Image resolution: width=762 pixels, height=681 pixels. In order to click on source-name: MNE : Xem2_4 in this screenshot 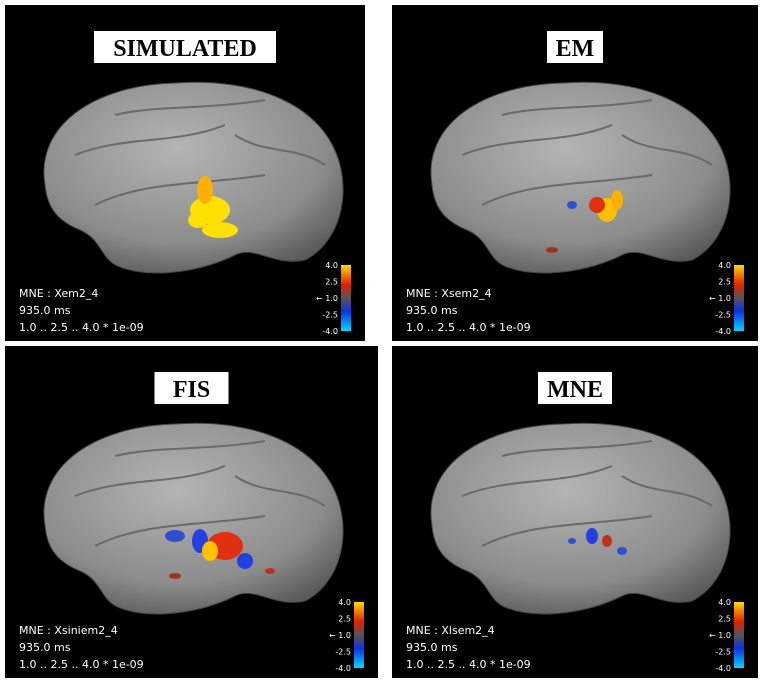, I will do `click(58, 293)`.